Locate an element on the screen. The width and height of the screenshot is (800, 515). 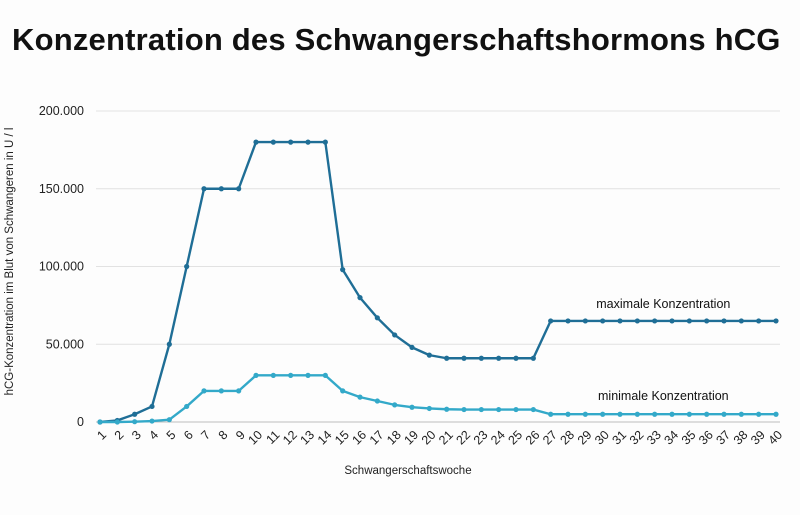
y-tick-label: 150.000 is located at coordinates (61, 189).